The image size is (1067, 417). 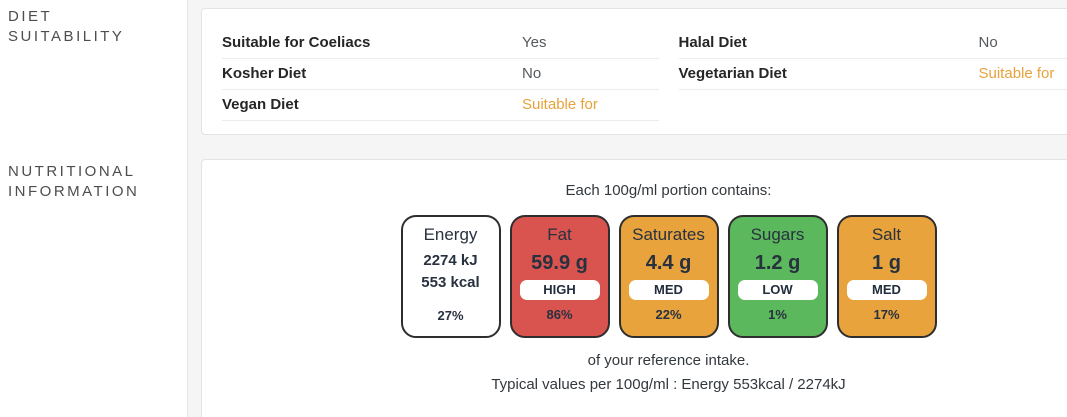 What do you see at coordinates (886, 263) in the screenshot?
I see `nutrient-amount: 1 g` at bounding box center [886, 263].